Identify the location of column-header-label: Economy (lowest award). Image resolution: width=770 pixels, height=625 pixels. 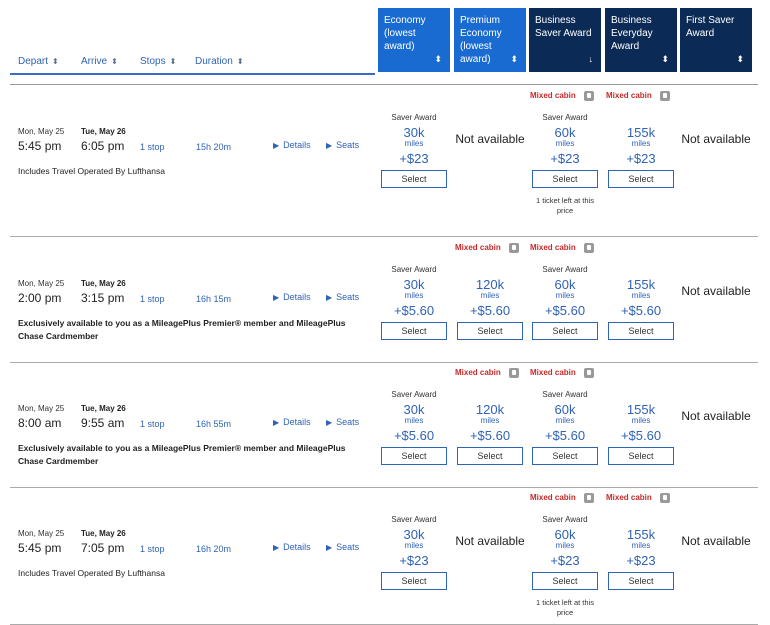
(405, 33).